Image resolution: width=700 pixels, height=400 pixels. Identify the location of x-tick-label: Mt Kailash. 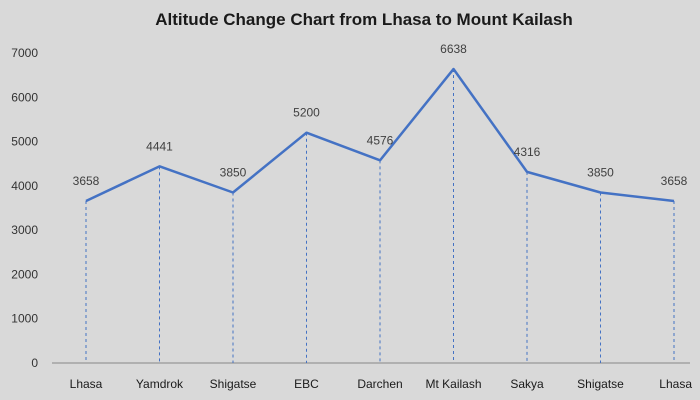
(453, 384).